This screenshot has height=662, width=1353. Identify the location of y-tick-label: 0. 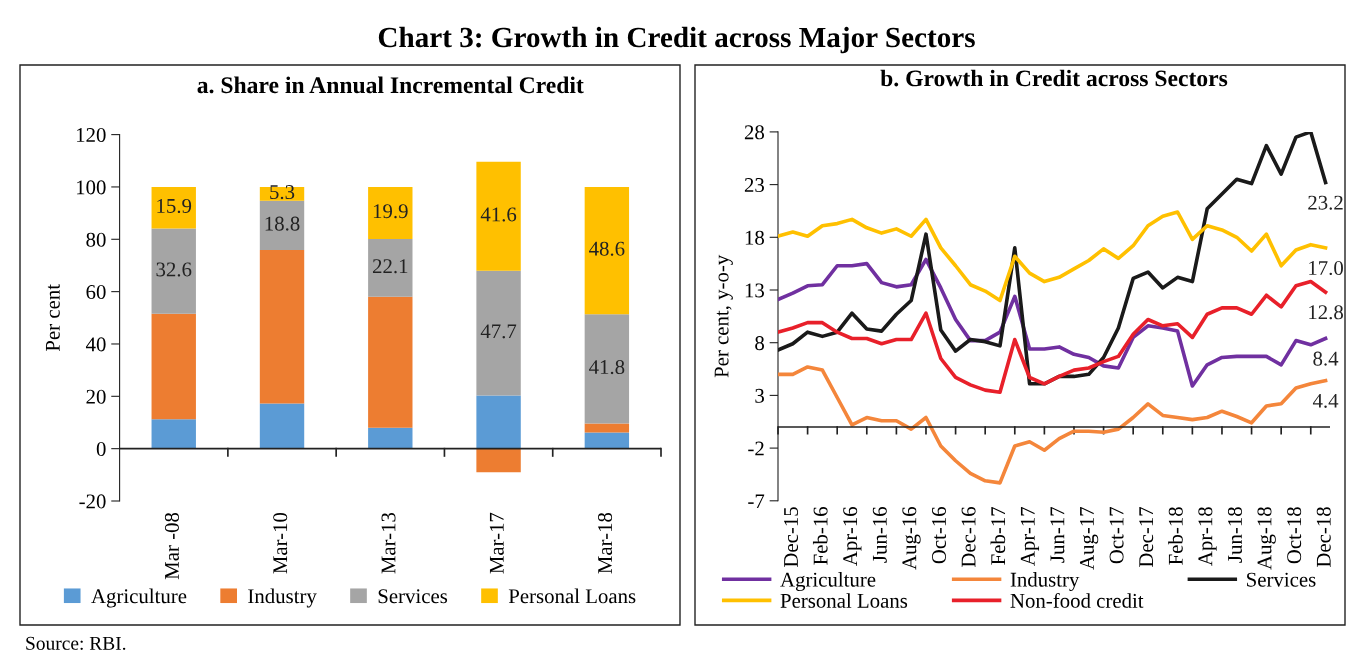
(101, 449).